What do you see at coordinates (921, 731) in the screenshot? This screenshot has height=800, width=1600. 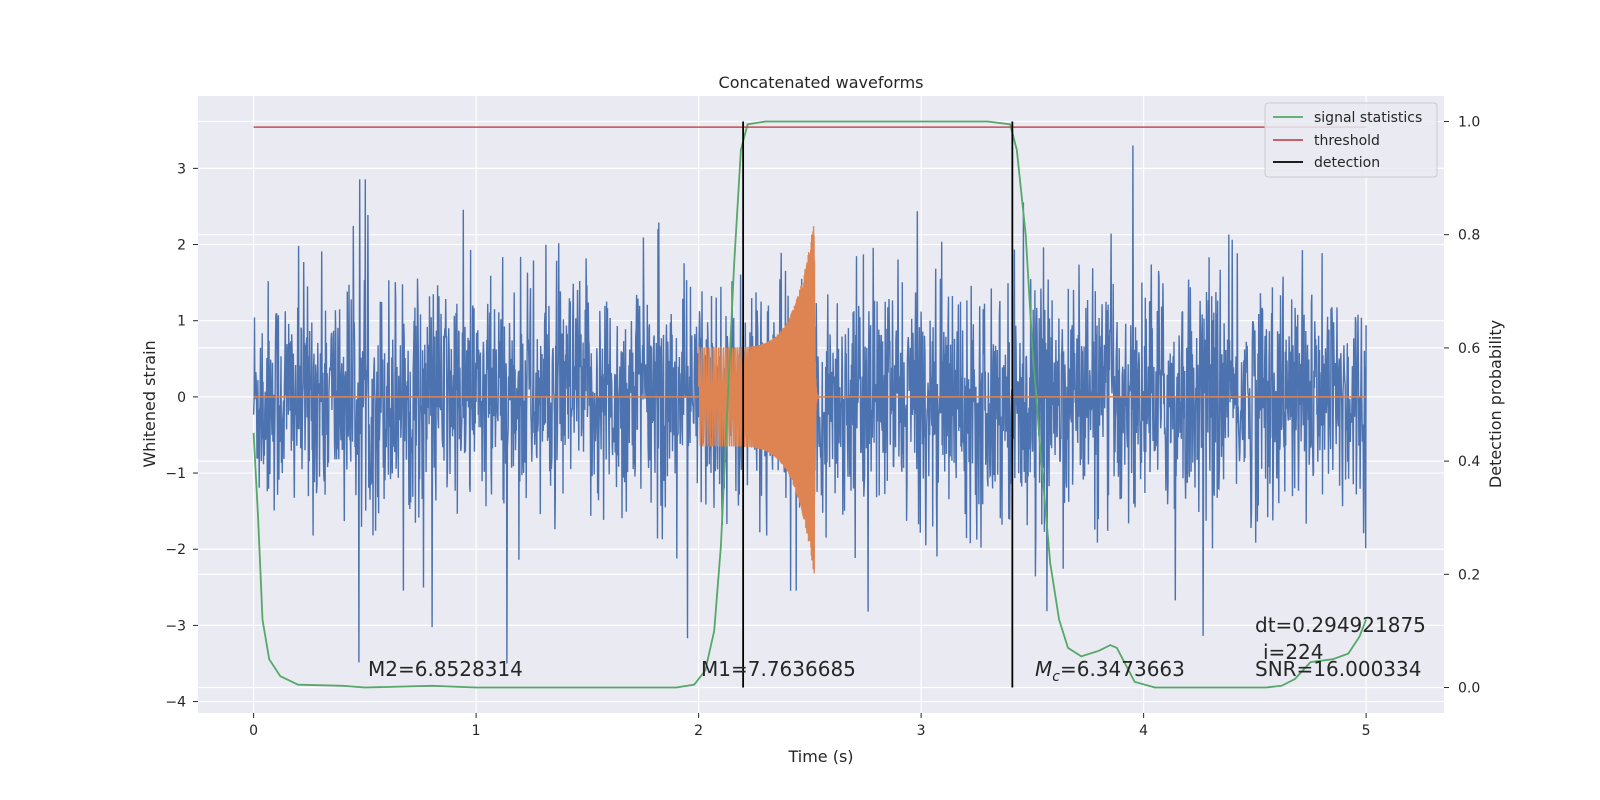 I see `x-tick-label: 3` at bounding box center [921, 731].